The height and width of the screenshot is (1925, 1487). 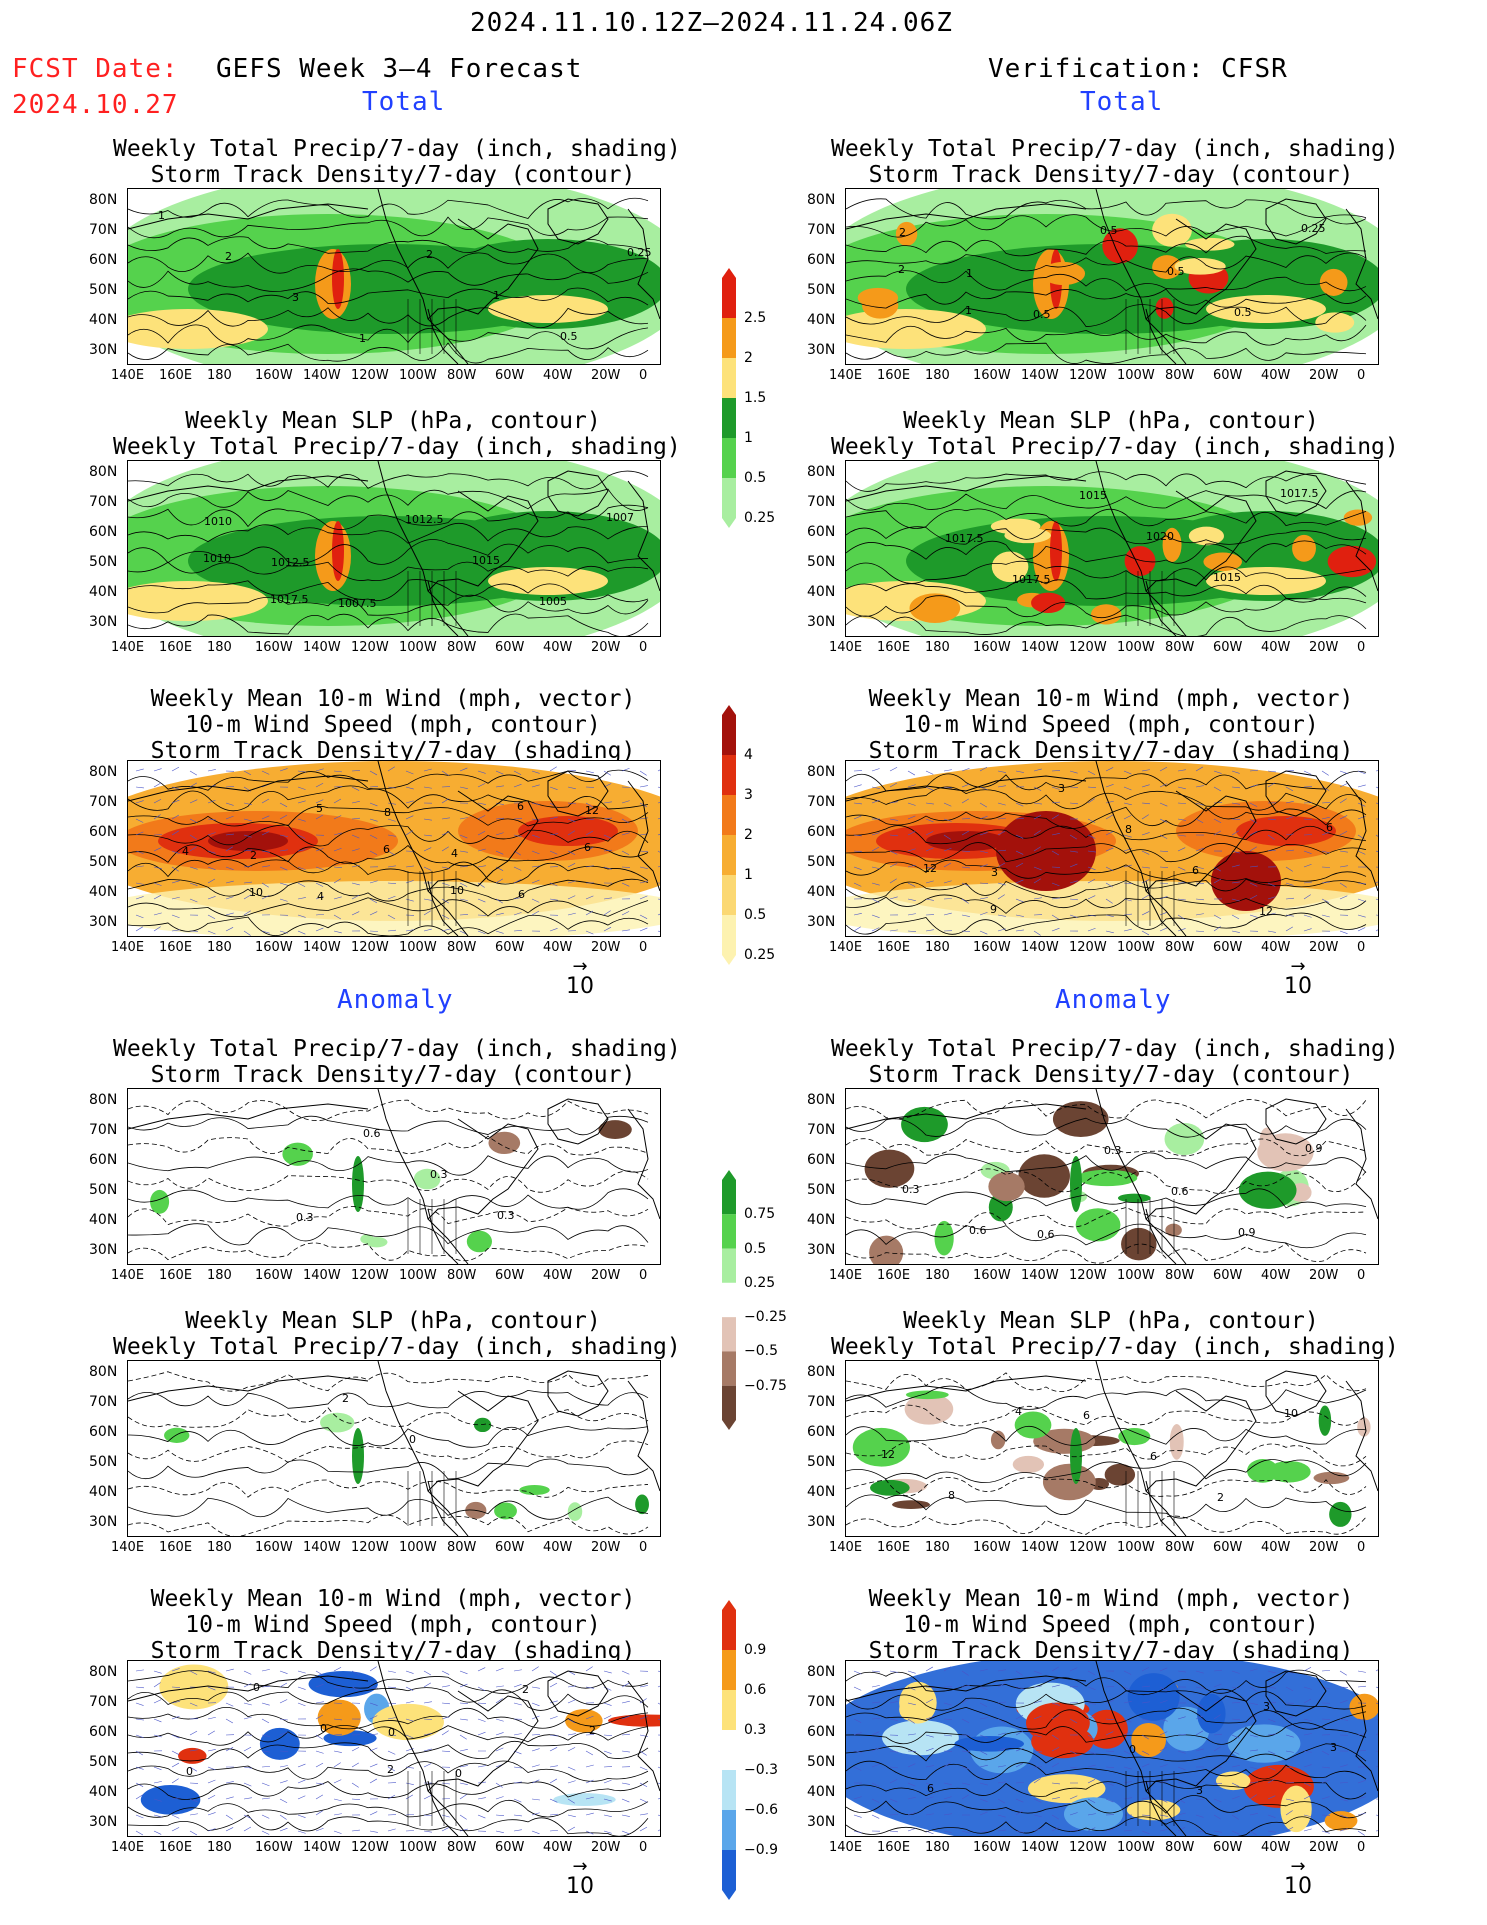 What do you see at coordinates (1132, 1749) in the screenshot?
I see `contour-label: 0` at bounding box center [1132, 1749].